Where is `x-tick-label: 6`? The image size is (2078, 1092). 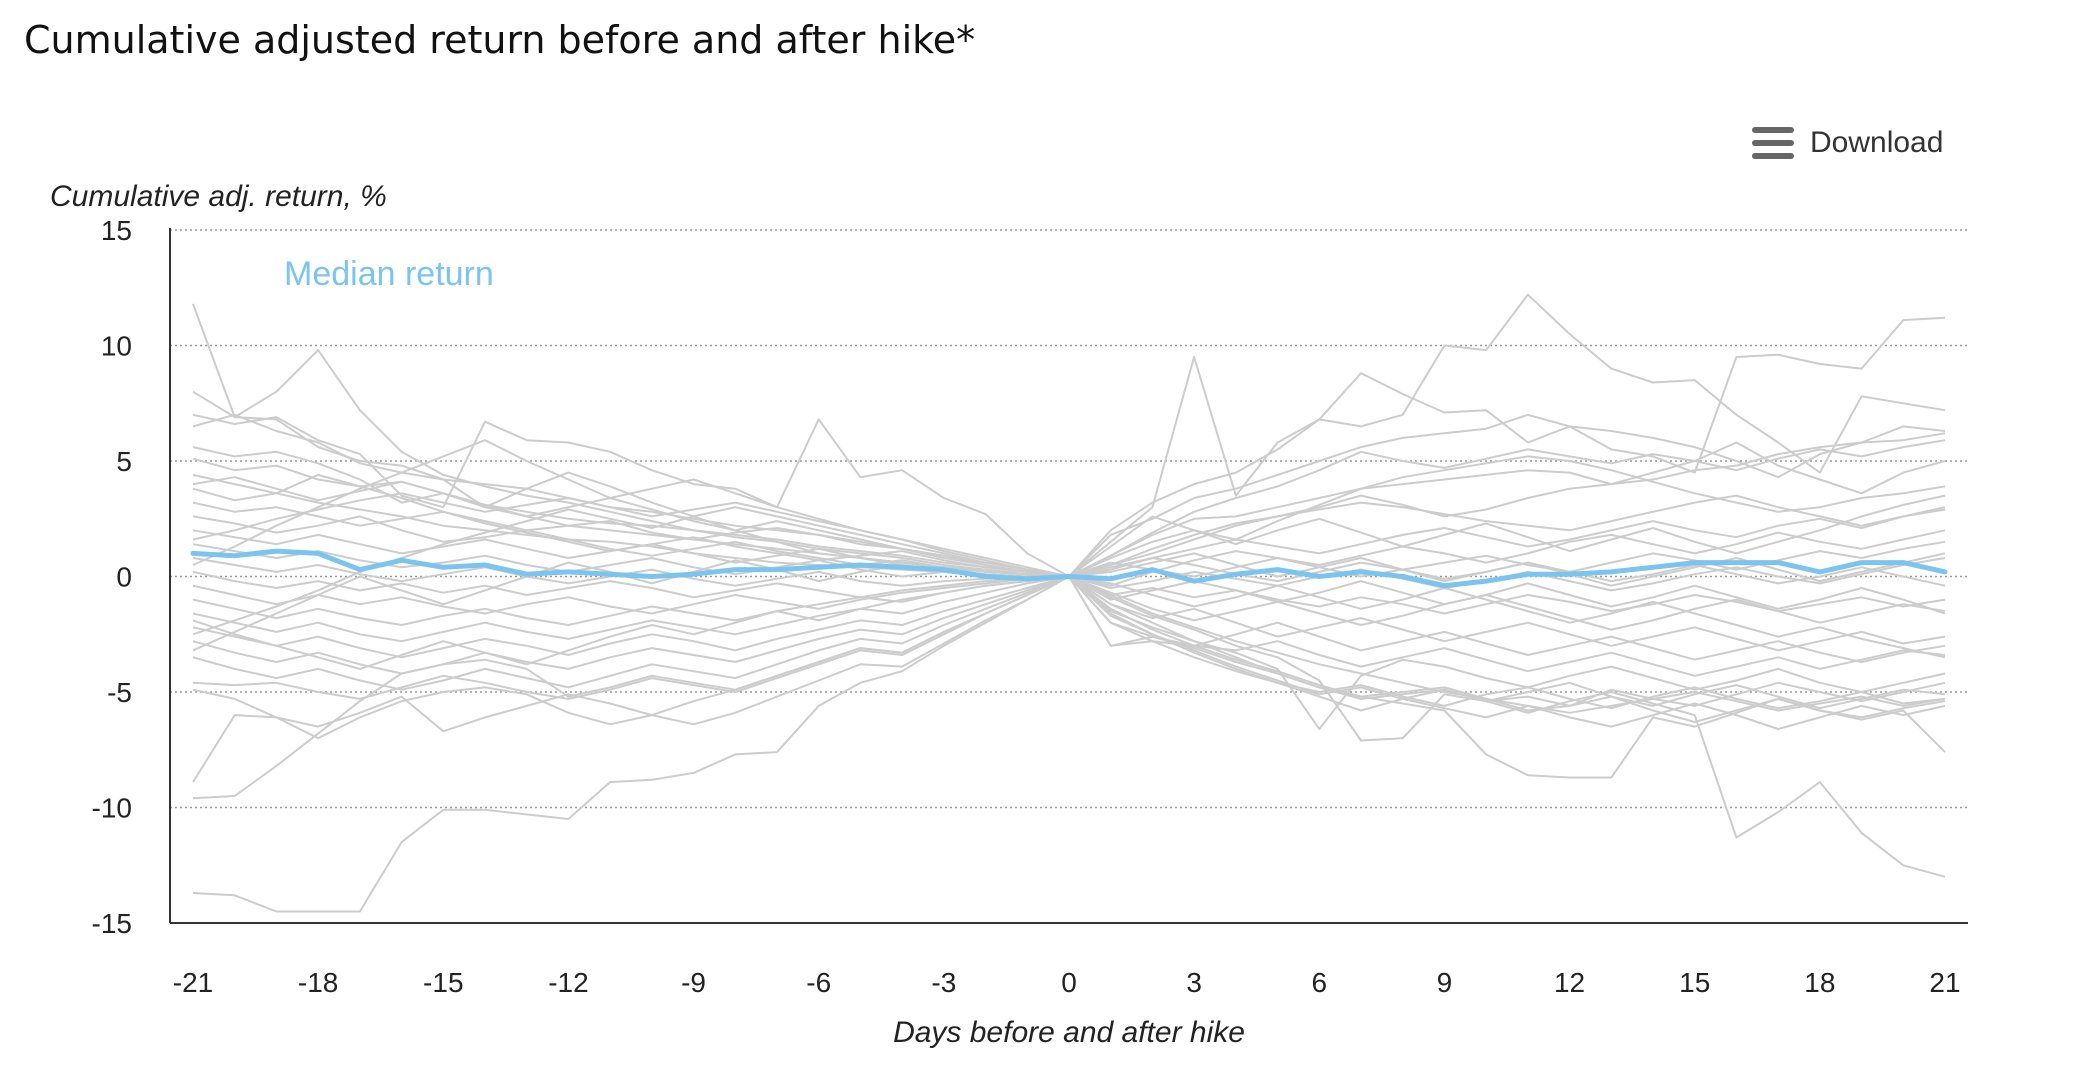 x-tick-label: 6 is located at coordinates (1319, 982).